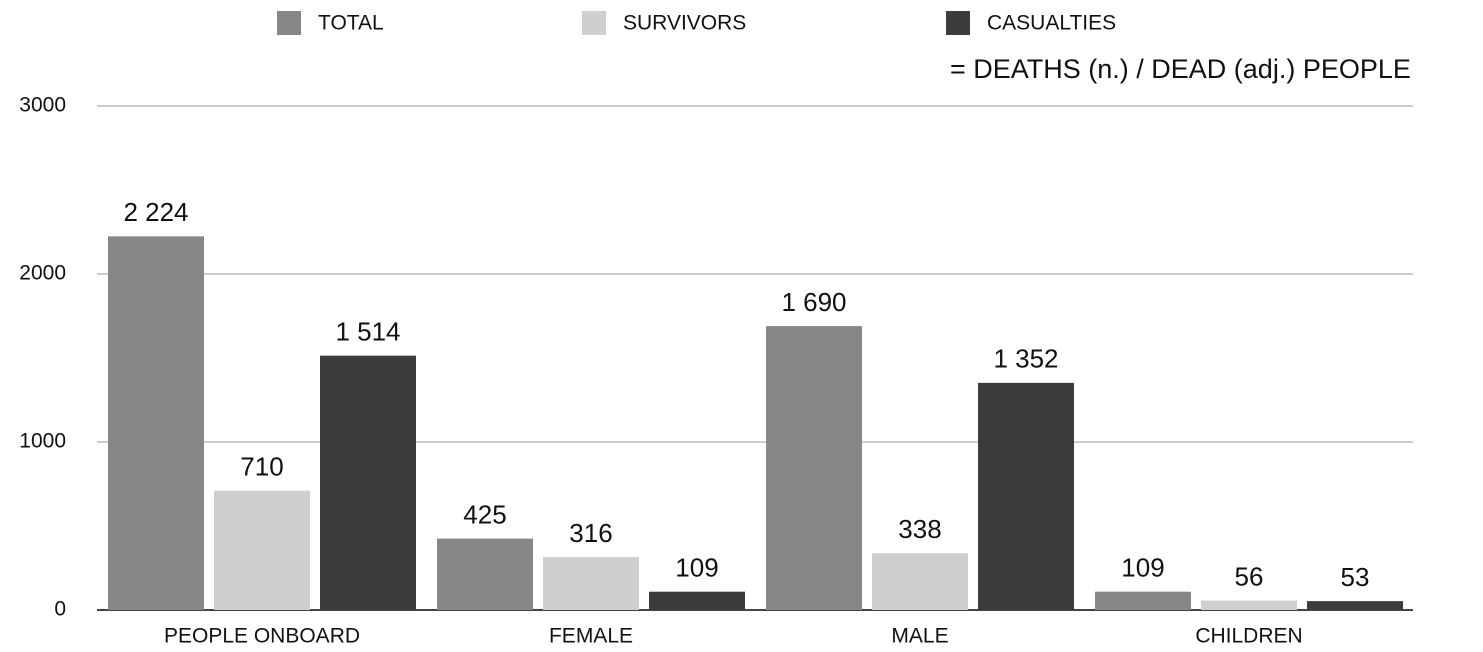 This screenshot has height=652, width=1483. What do you see at coordinates (42, 105) in the screenshot?
I see `y-tick-label: 3000` at bounding box center [42, 105].